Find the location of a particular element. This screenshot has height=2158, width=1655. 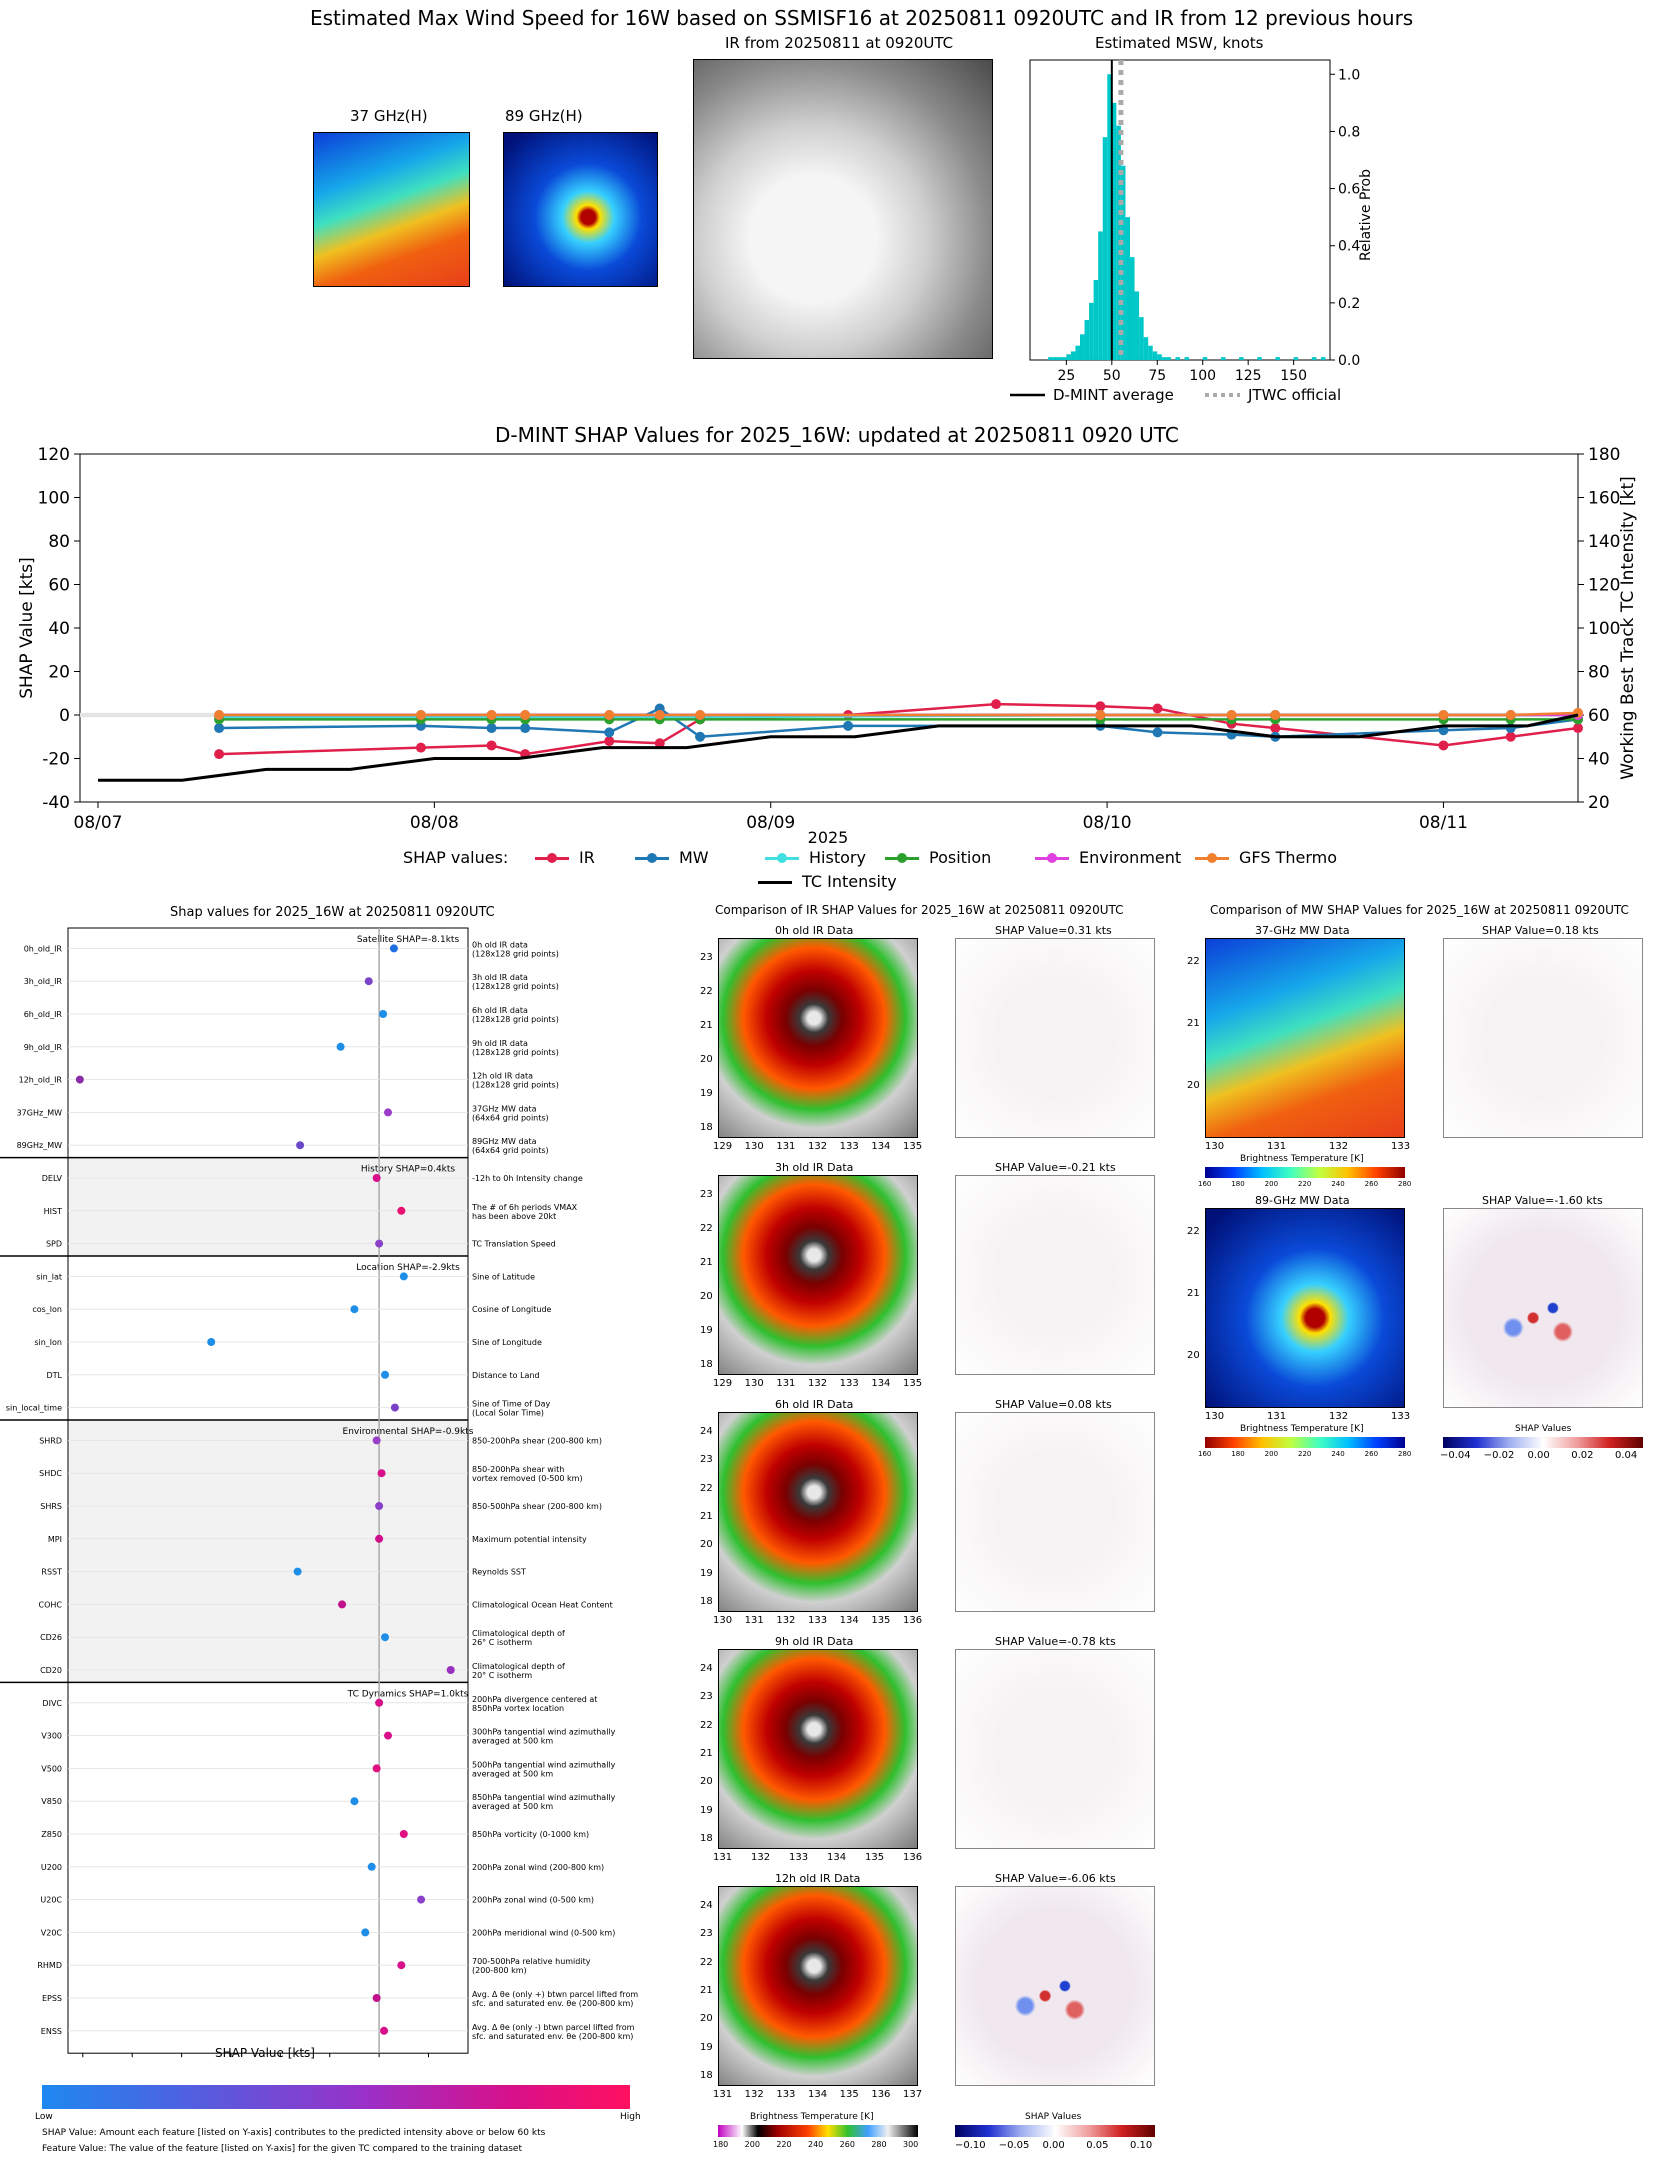

ir-ytick-label: 18 is located at coordinates (706, 1838).